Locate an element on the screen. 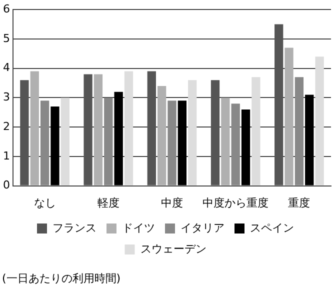  legend-label: フランス is located at coordinates (74, 227).